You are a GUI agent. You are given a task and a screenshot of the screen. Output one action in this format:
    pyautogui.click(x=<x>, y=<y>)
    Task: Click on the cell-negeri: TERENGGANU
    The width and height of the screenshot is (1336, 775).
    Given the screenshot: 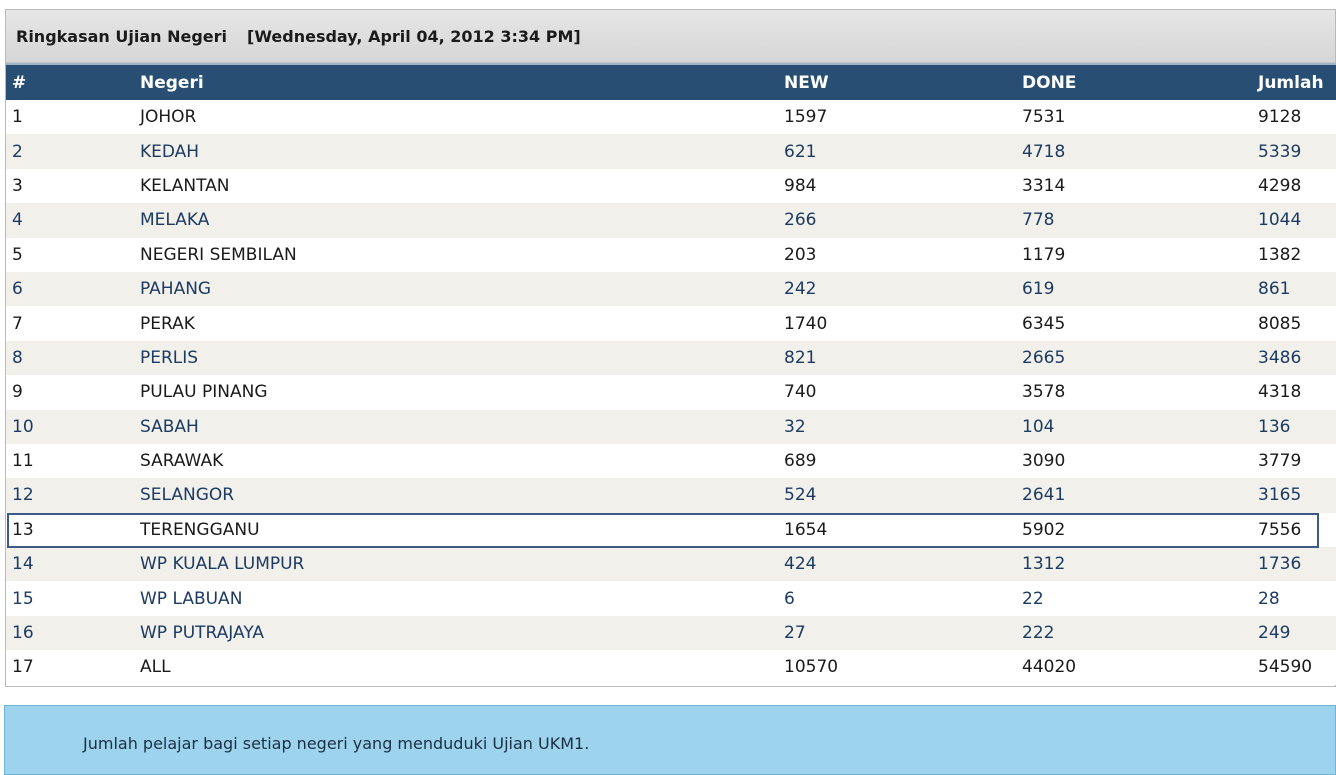 What is the action you would take?
    pyautogui.click(x=457, y=530)
    